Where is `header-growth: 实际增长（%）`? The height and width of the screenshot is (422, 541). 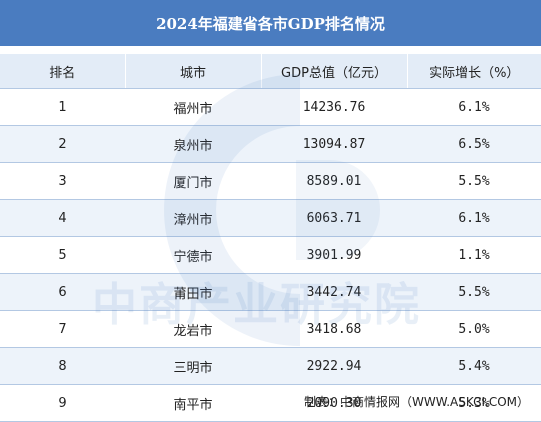 header-growth: 实际增长（%） is located at coordinates (473, 71).